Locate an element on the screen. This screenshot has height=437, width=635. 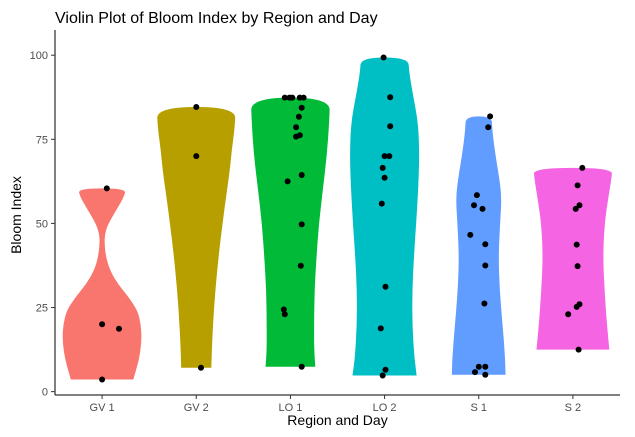
x-axis-title: Region and Day is located at coordinates (337, 420).